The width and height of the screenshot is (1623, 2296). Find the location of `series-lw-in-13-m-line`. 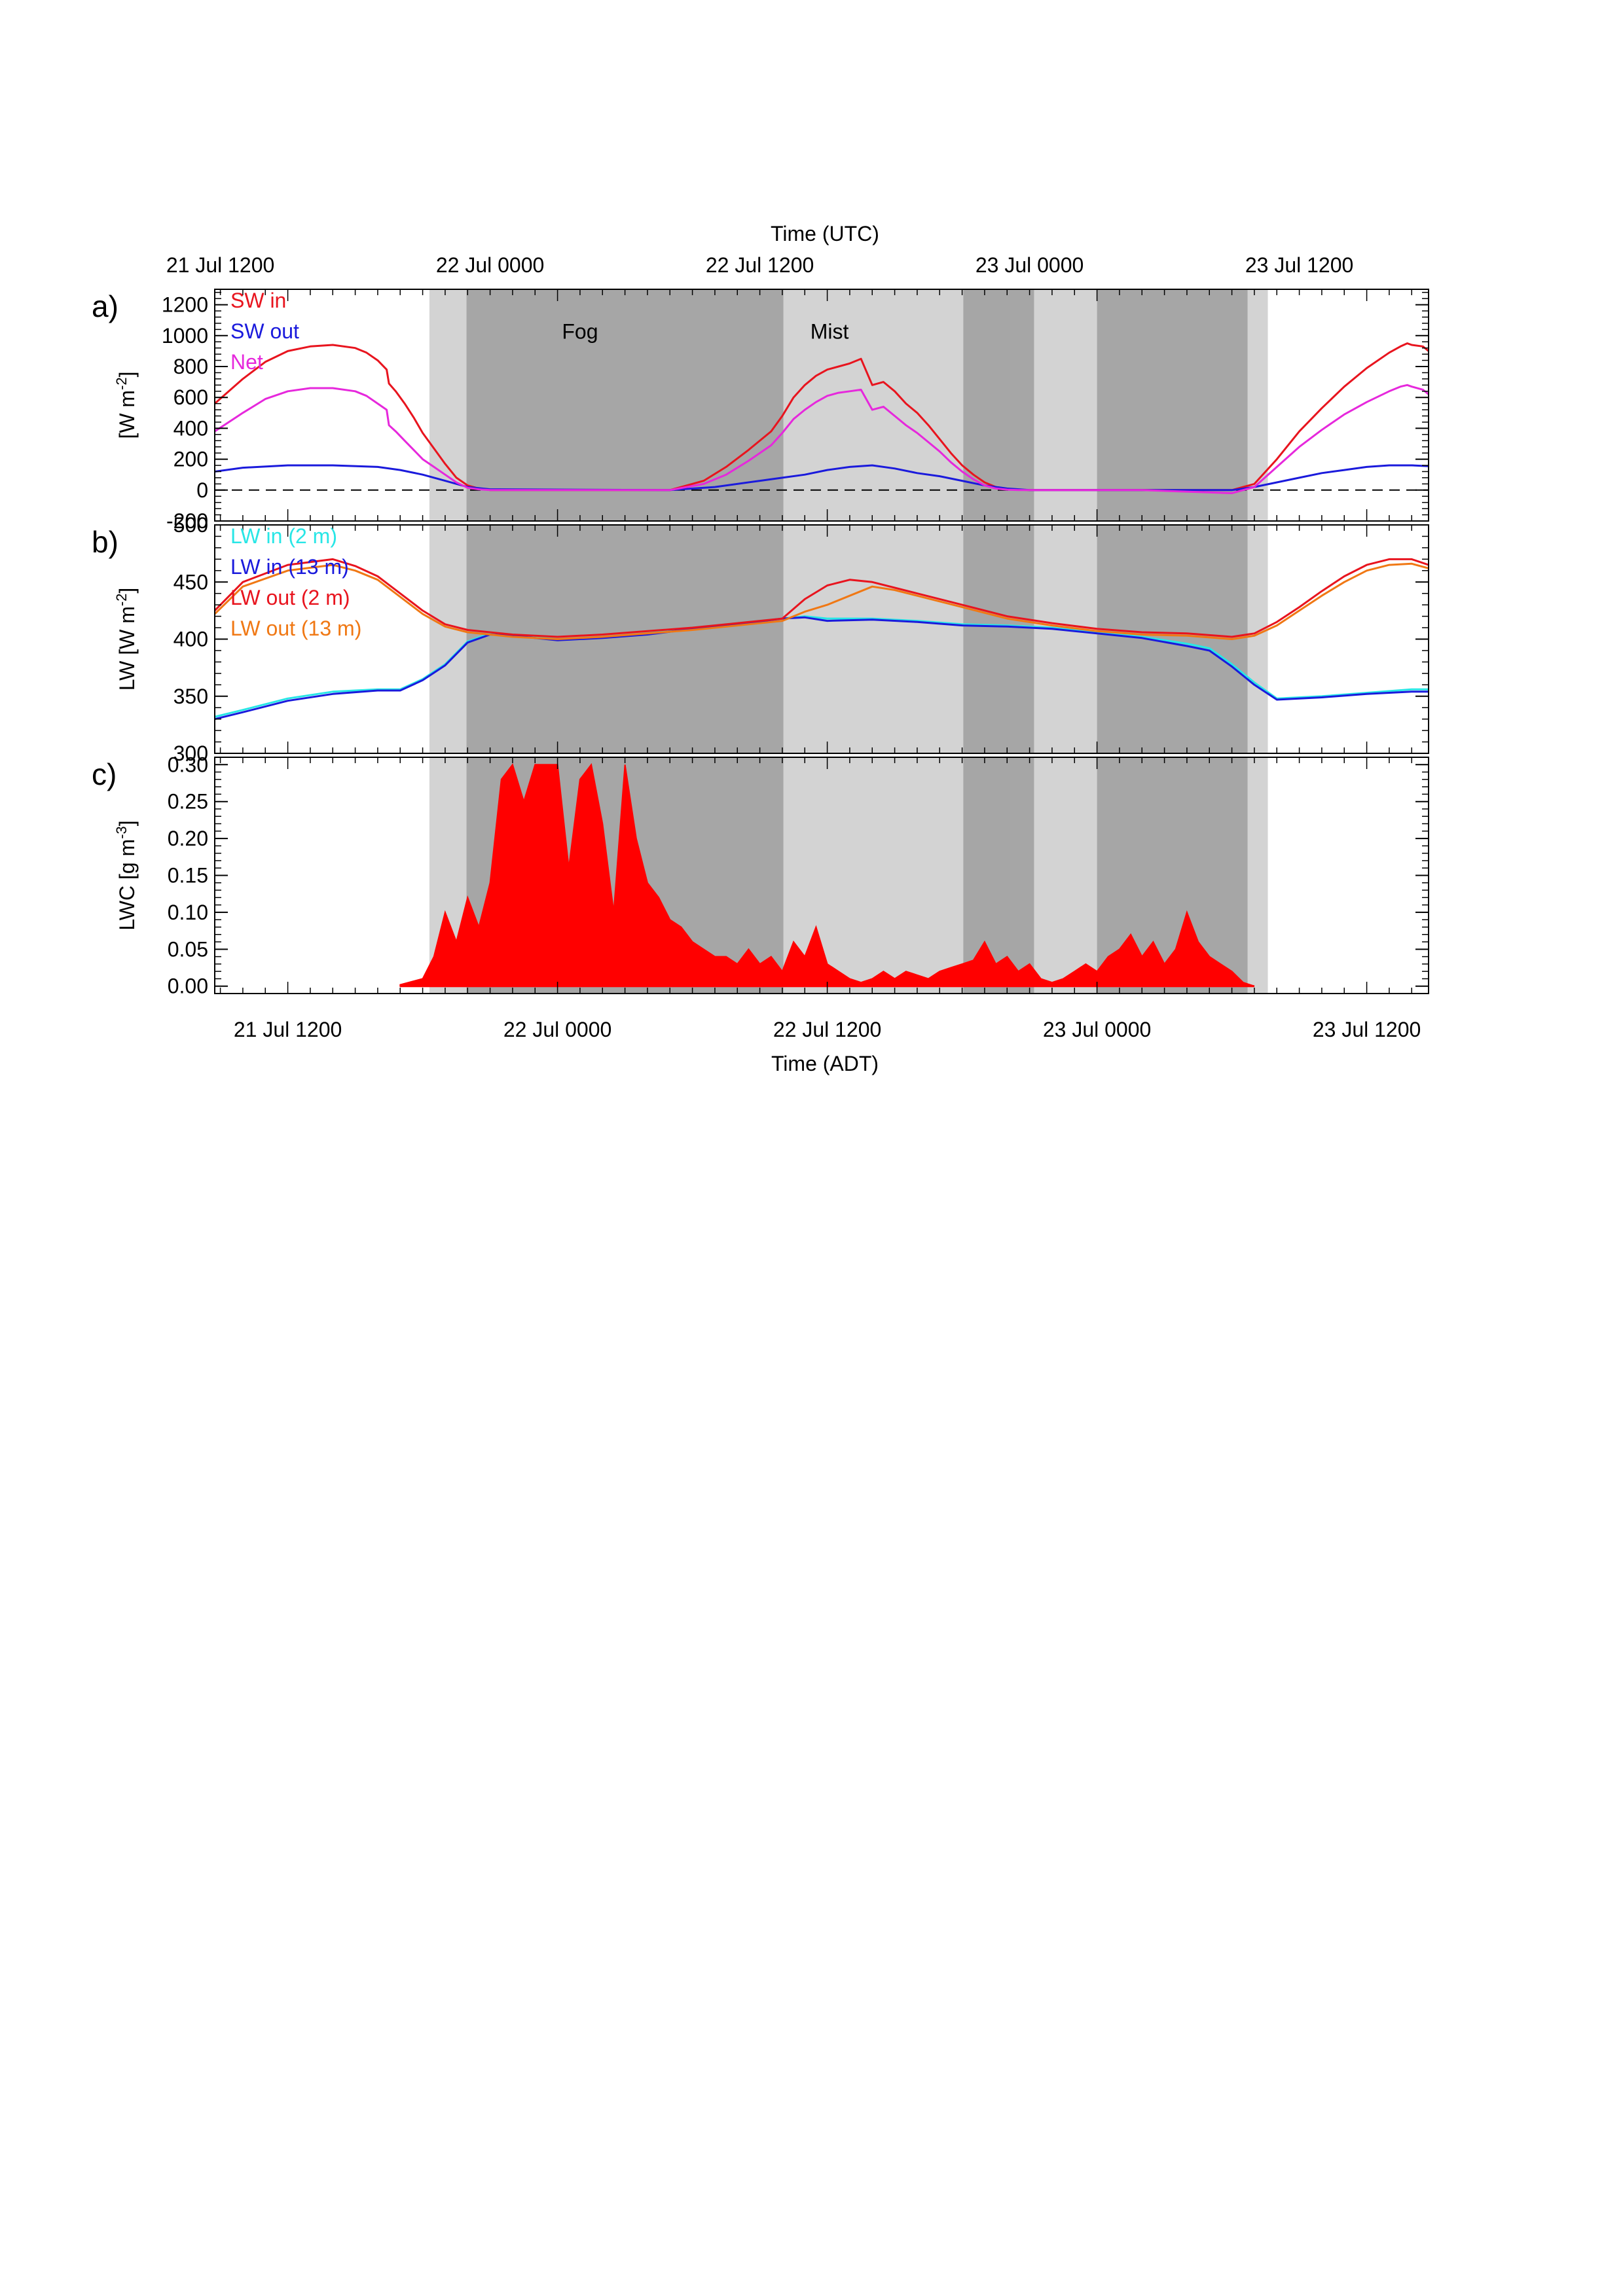

series-lw-in-13-m-line is located at coordinates (822, 668).